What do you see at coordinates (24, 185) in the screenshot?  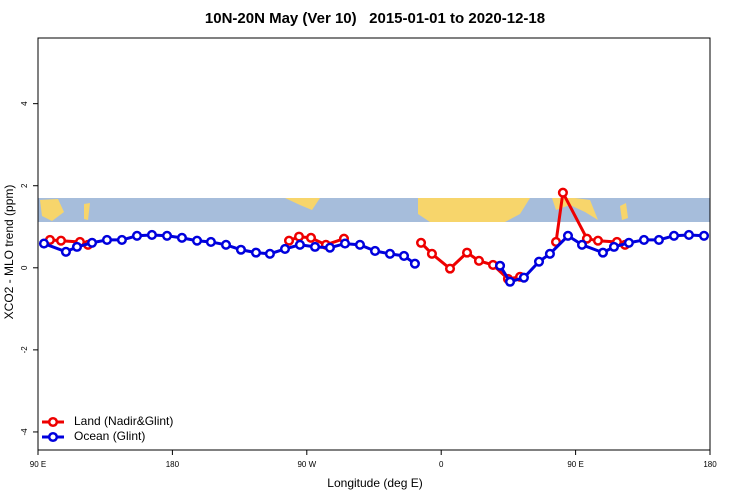 I see `y-tick-label: 2` at bounding box center [24, 185].